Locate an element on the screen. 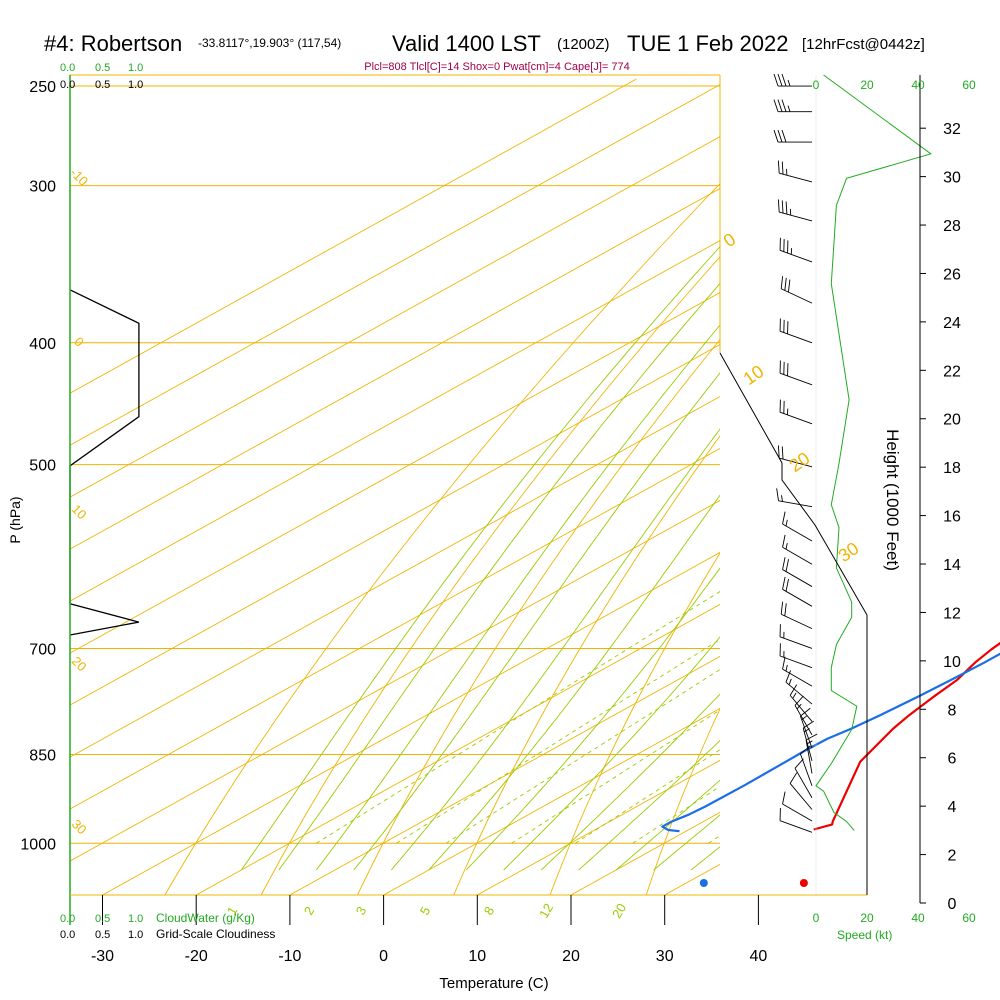 This screenshot has width=1000, height=1000. x-axis-label: Temperature (C) is located at coordinates (493, 983).